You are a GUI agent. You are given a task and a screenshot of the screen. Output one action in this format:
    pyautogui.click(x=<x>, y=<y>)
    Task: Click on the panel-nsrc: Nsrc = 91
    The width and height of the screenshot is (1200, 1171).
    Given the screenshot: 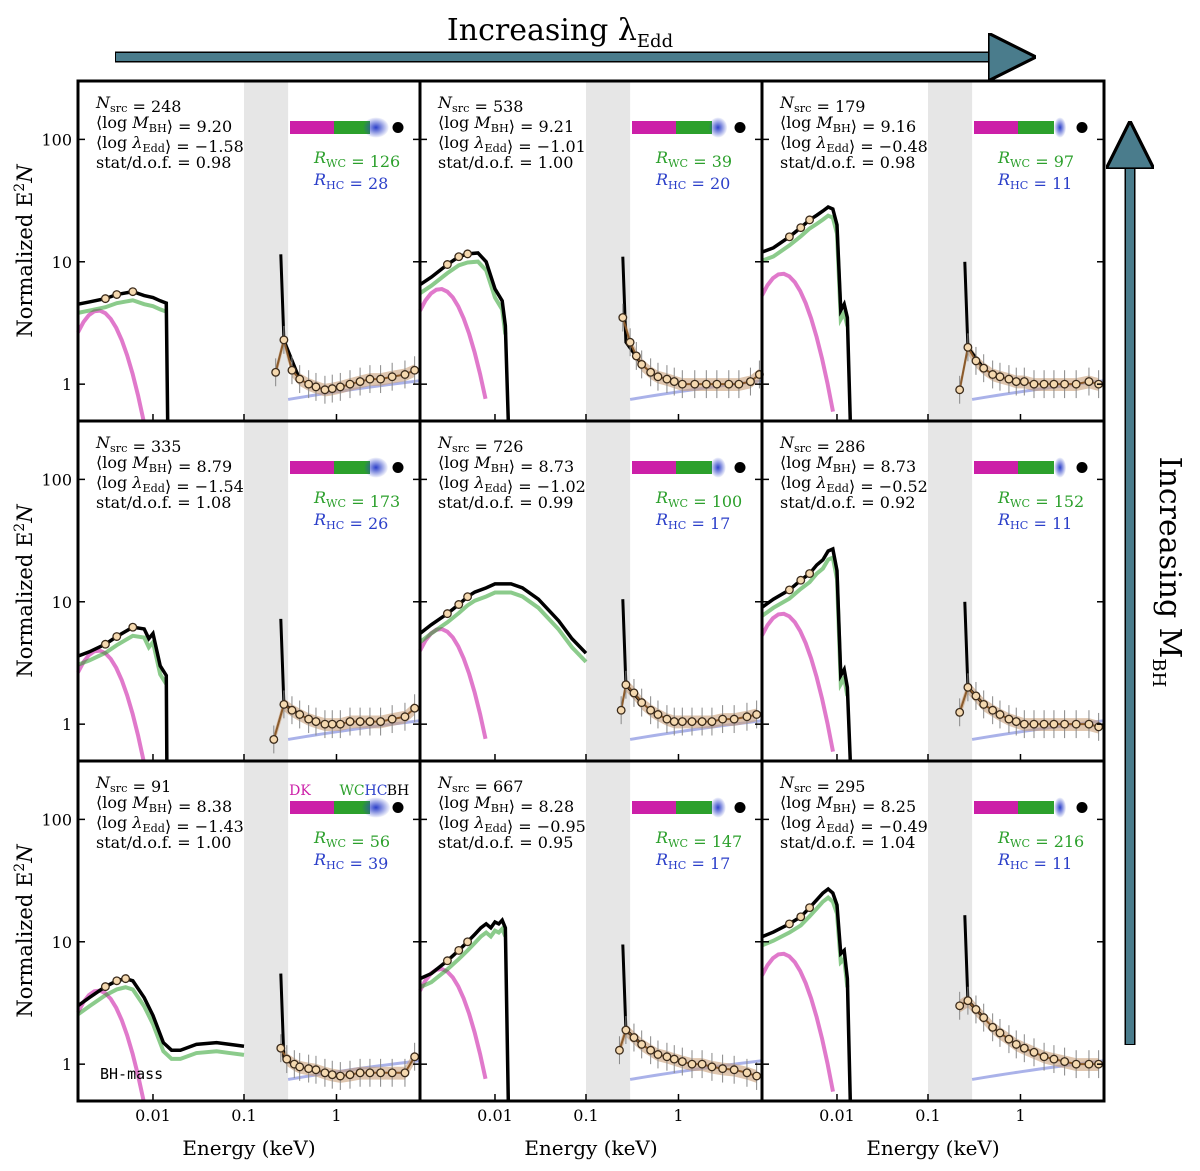 What is the action you would take?
    pyautogui.click(x=133, y=784)
    